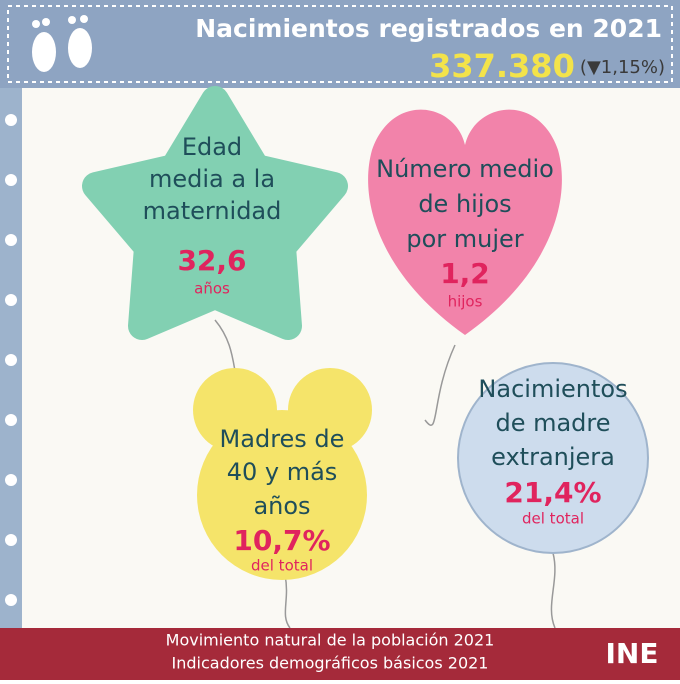 The height and width of the screenshot is (684, 680). What do you see at coordinates (622, 67) in the screenshot?
I see `change: (▼1,15%)` at bounding box center [622, 67].